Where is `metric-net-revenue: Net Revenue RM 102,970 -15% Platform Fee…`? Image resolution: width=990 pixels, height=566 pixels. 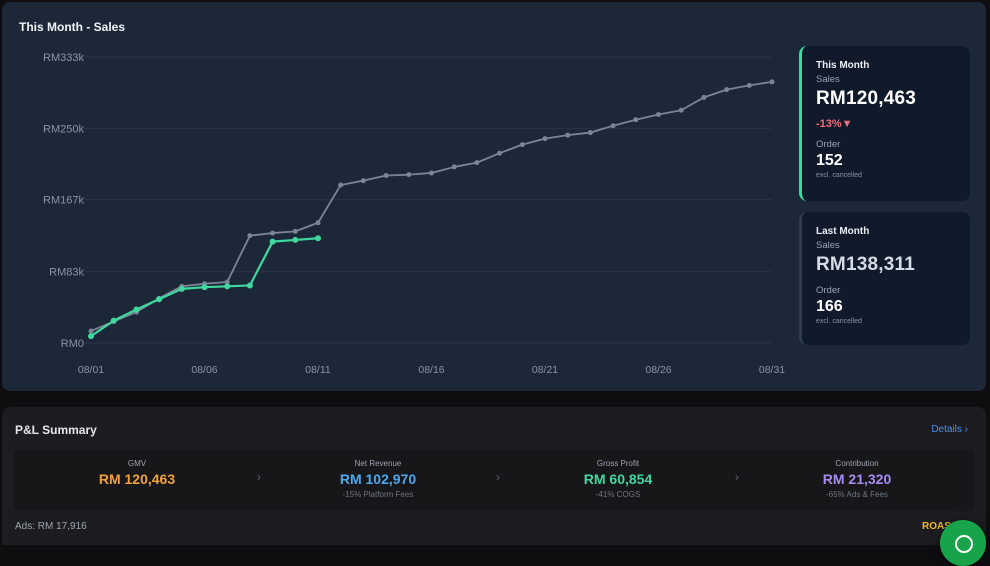 metric-net-revenue: Net Revenue RM 102,970 -15% Platform Fee… is located at coordinates (378, 479).